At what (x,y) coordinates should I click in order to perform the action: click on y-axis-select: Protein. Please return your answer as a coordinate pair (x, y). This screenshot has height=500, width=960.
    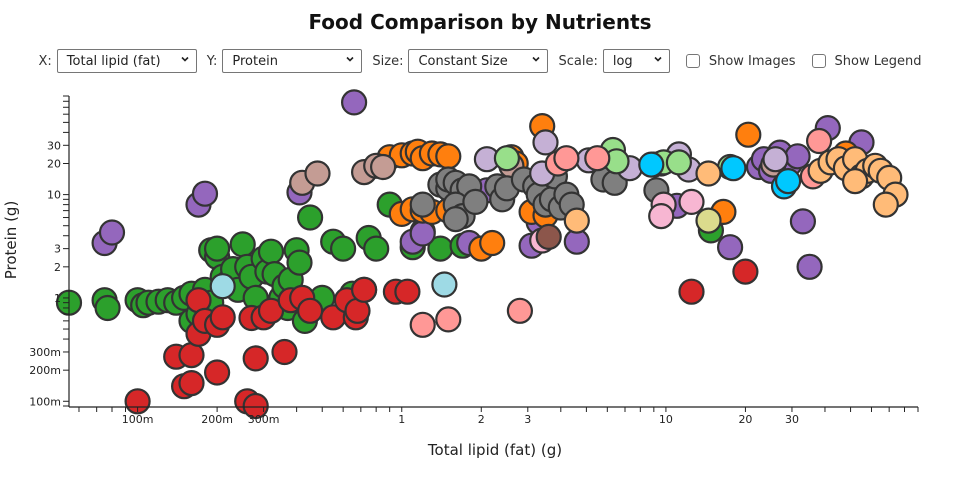
    Looking at the image, I should click on (292, 61).